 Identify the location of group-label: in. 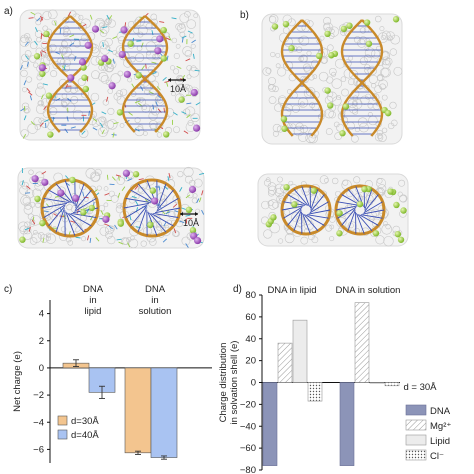
(92, 300).